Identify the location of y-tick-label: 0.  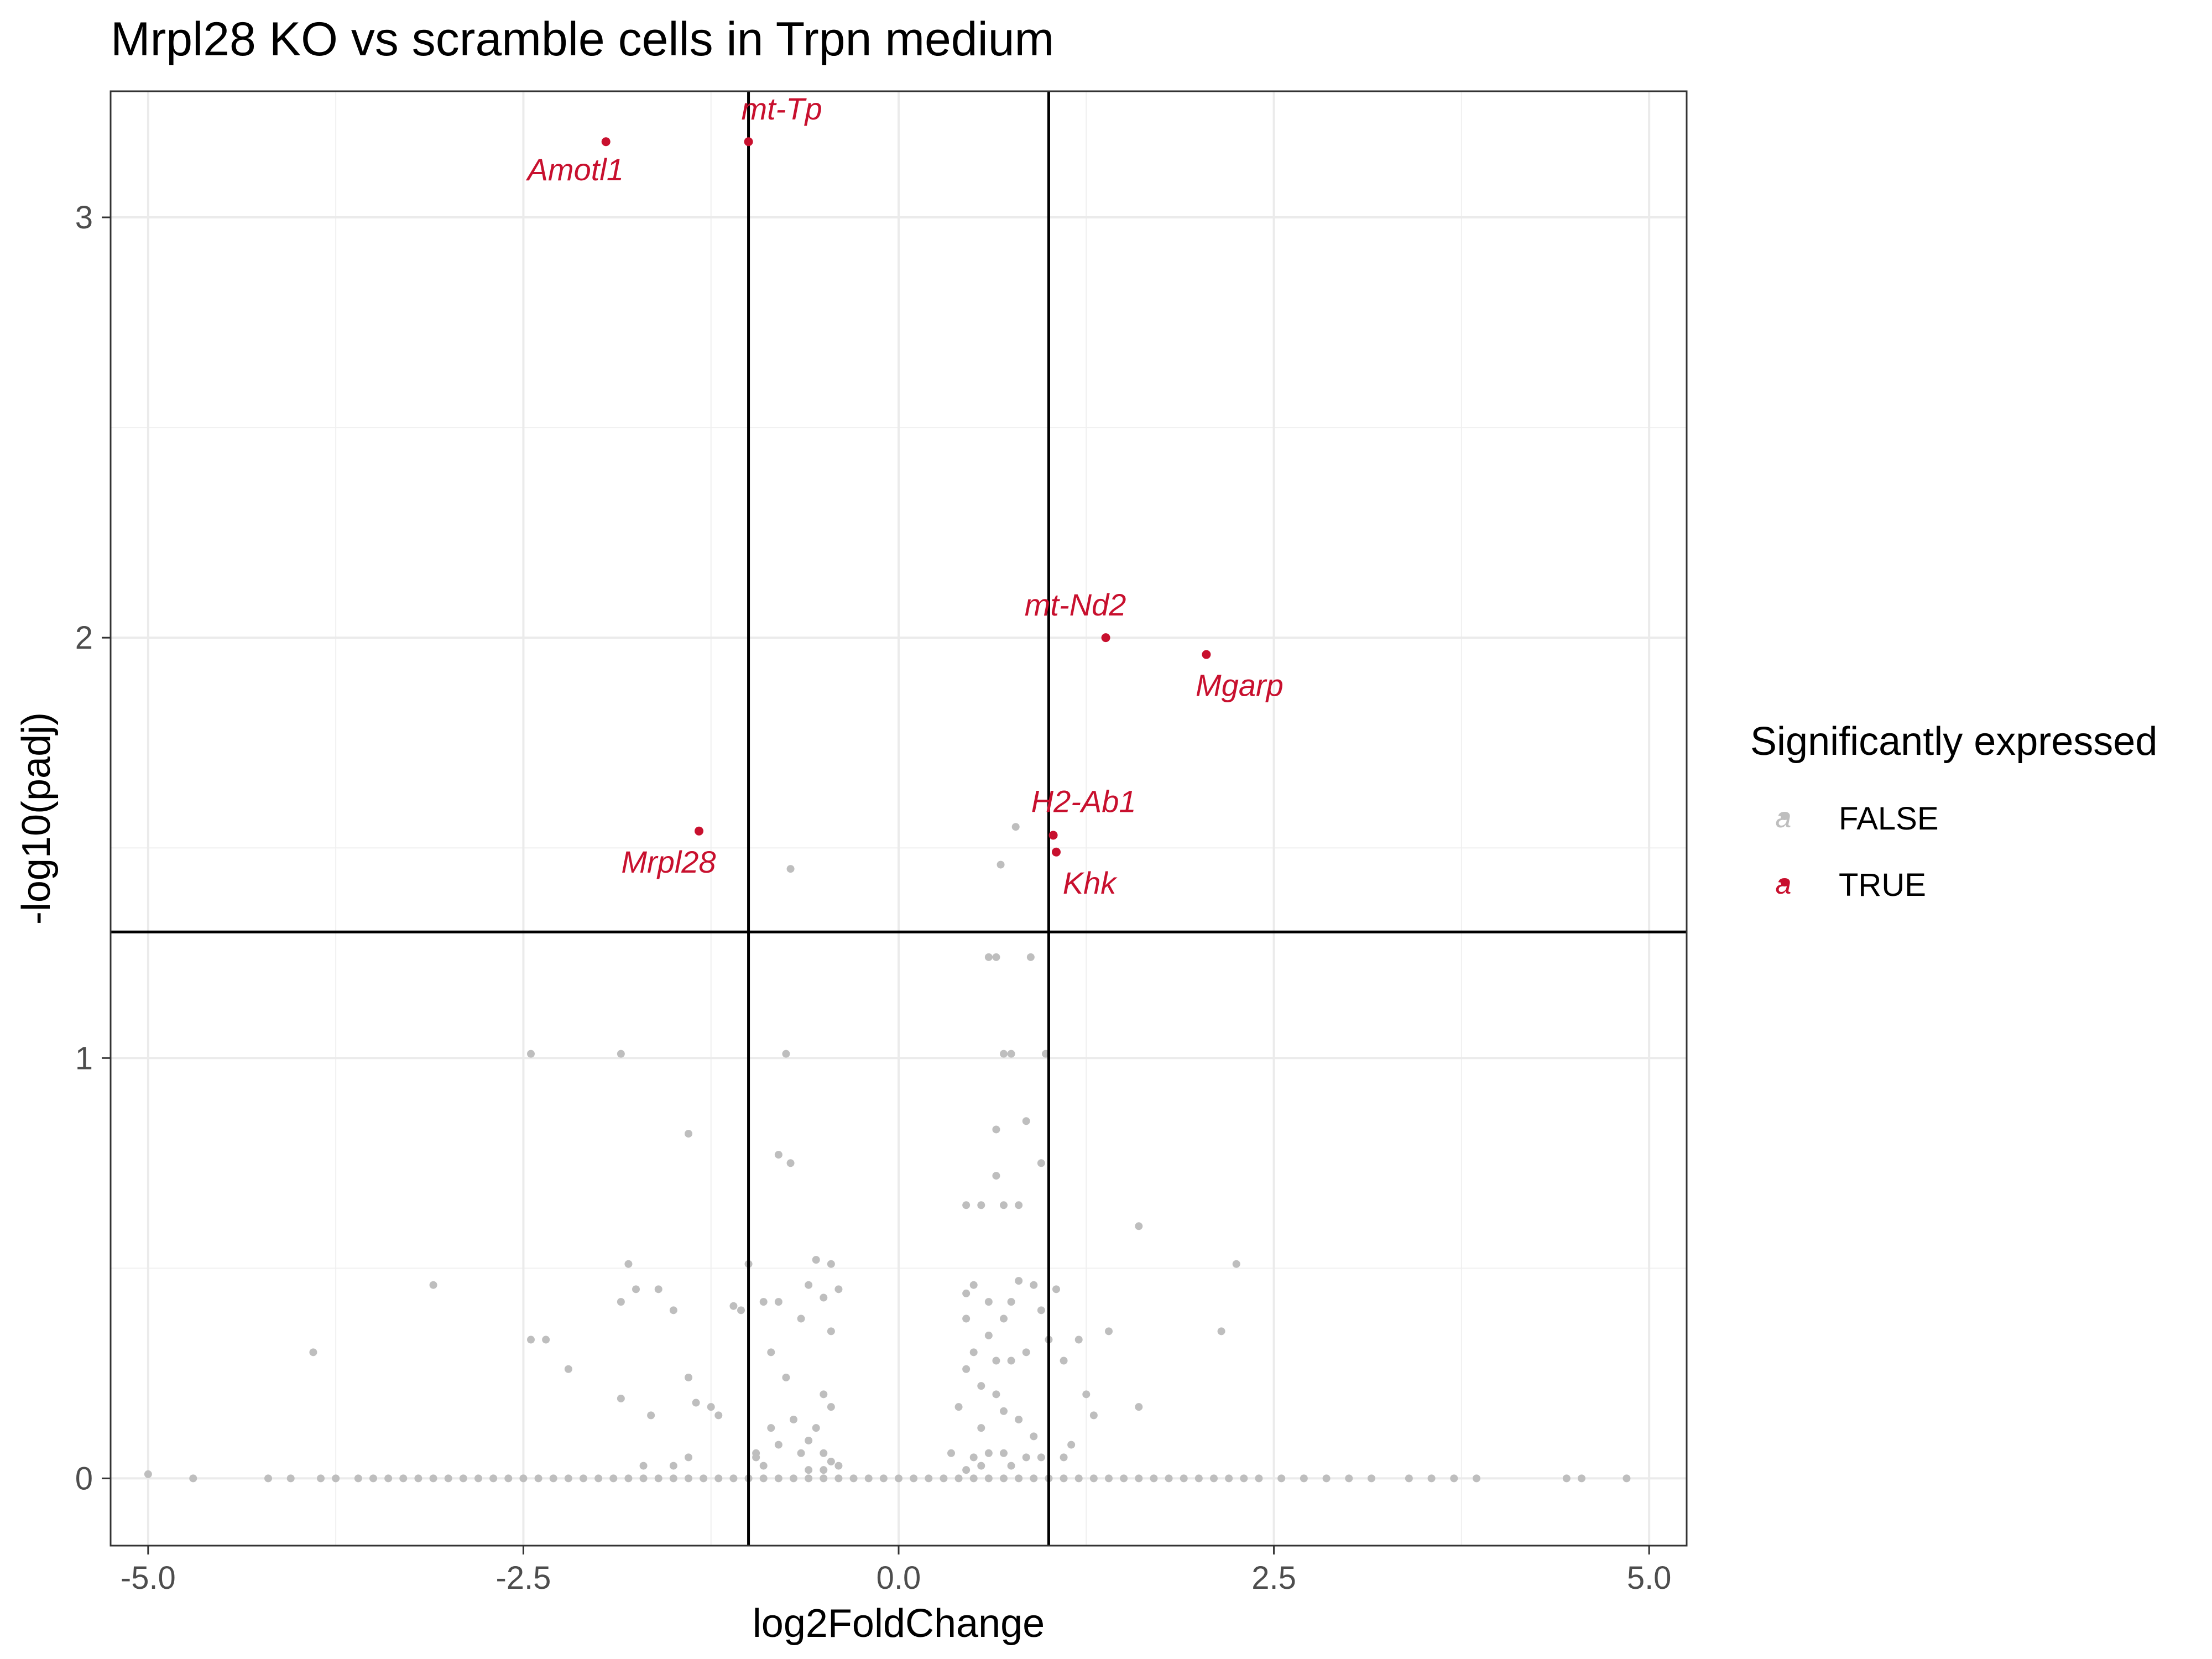
(84, 1478).